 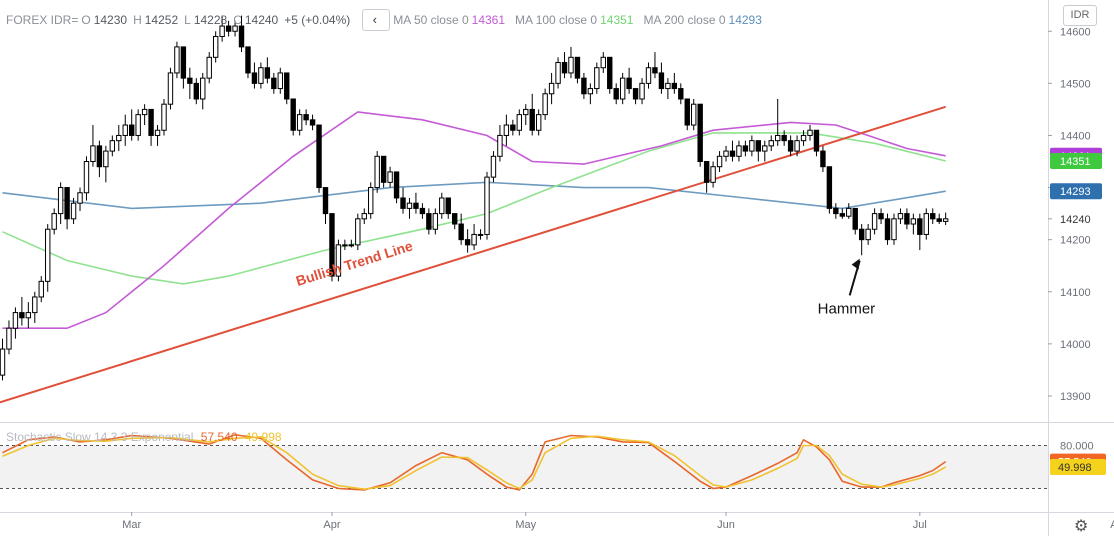 I want to click on time-tick-label: Mar, so click(x=131, y=525).